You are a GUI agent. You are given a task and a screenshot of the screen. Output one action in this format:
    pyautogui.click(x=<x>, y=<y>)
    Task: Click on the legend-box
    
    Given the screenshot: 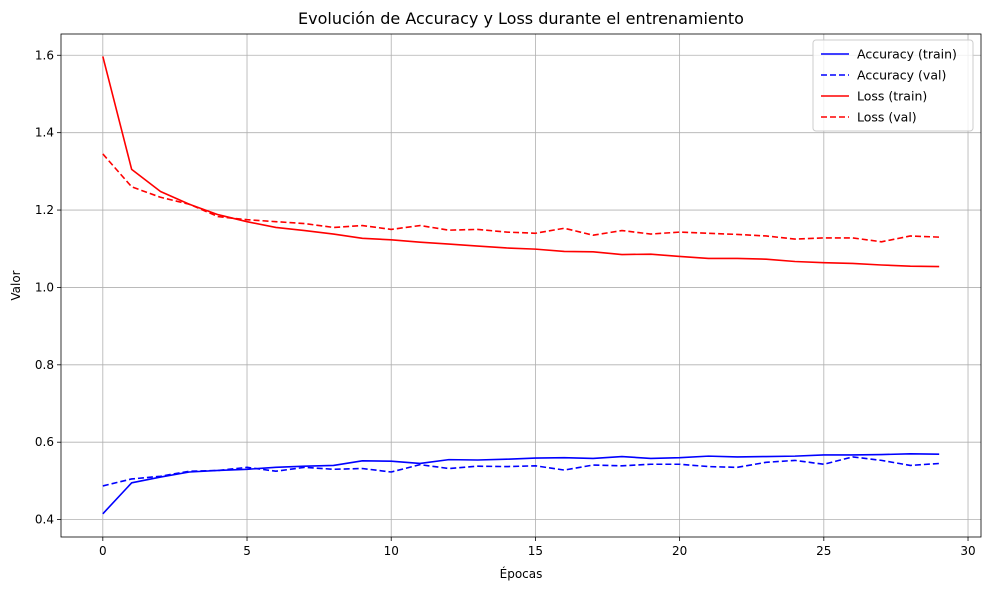 What is the action you would take?
    pyautogui.click(x=893, y=85)
    